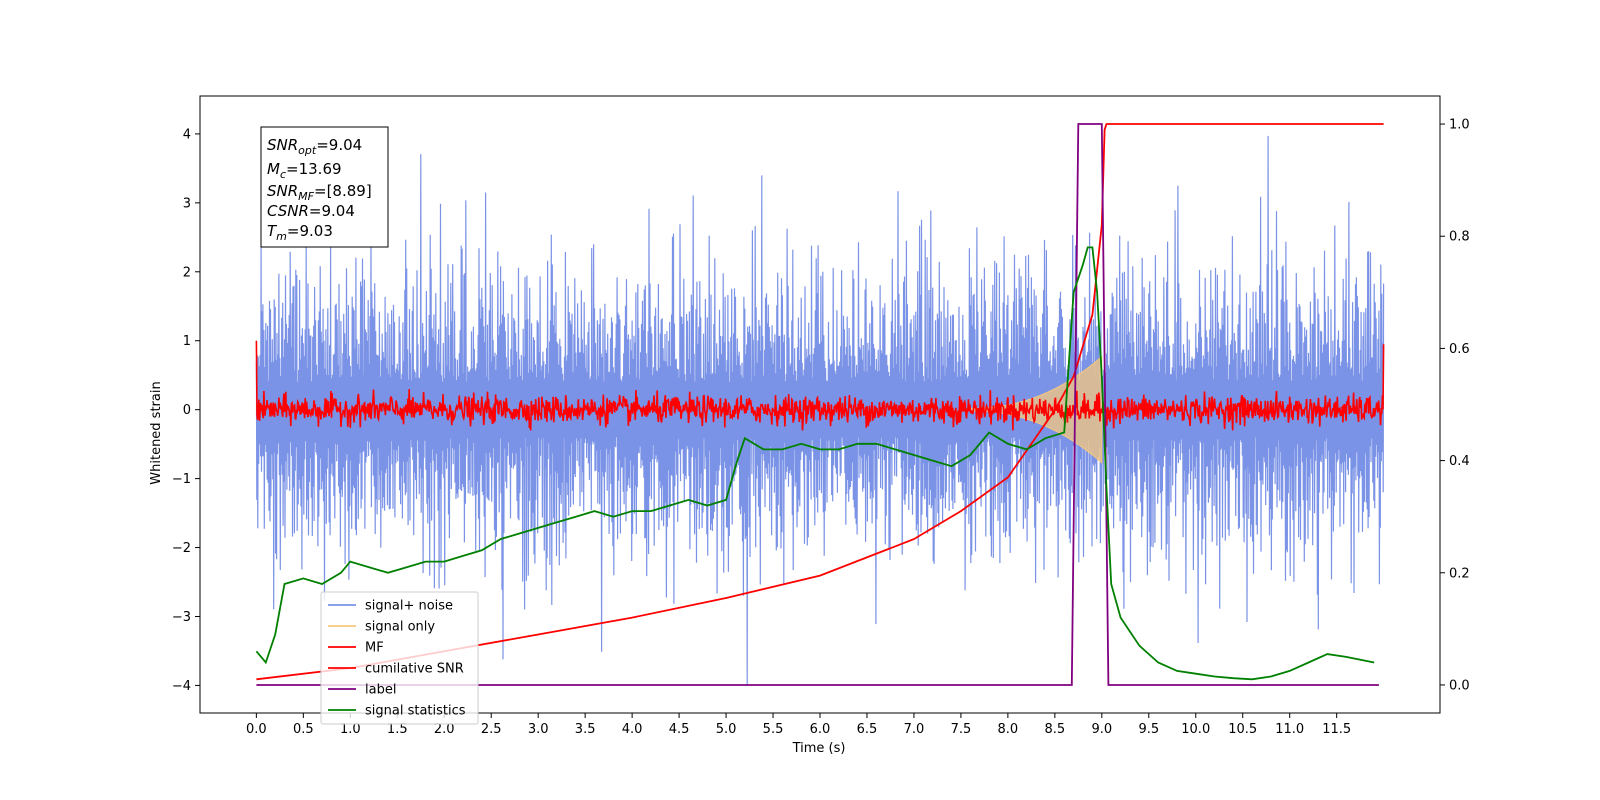  Describe the element at coordinates (1459, 125) in the screenshot. I see `y-right-tick-label: 1.0` at that location.